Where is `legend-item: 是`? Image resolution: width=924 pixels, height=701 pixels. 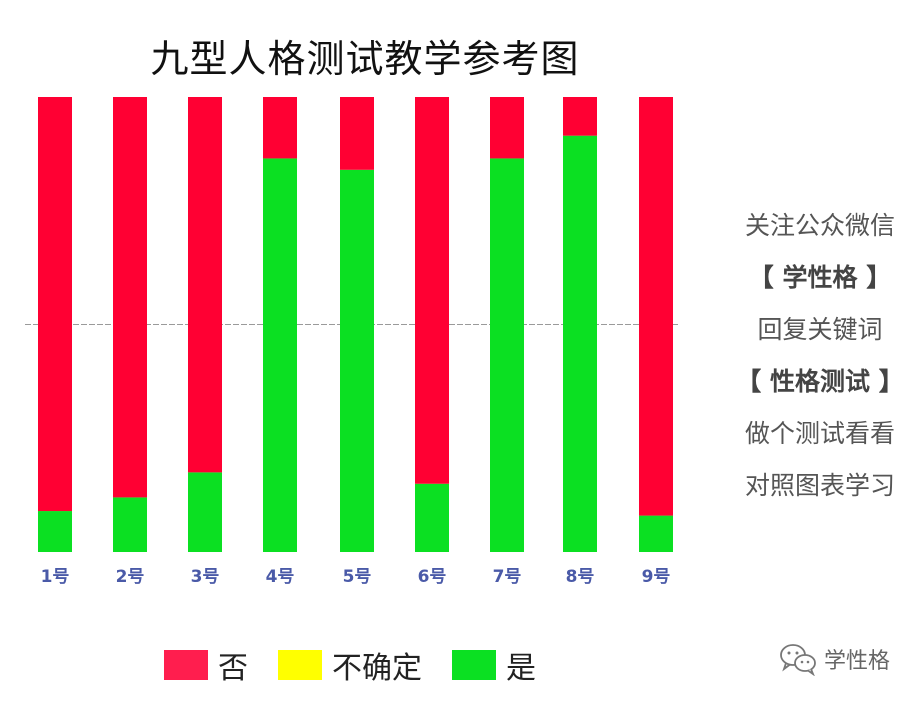
legend-item: 是 is located at coordinates (494, 665).